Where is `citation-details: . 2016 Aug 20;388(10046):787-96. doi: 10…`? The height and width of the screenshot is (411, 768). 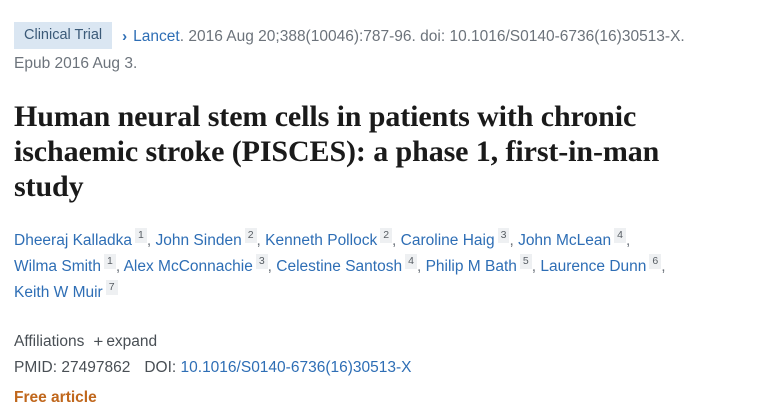
citation-details: . 2016 Aug 20;388(10046):787-96. doi: 10… is located at coordinates (432, 36).